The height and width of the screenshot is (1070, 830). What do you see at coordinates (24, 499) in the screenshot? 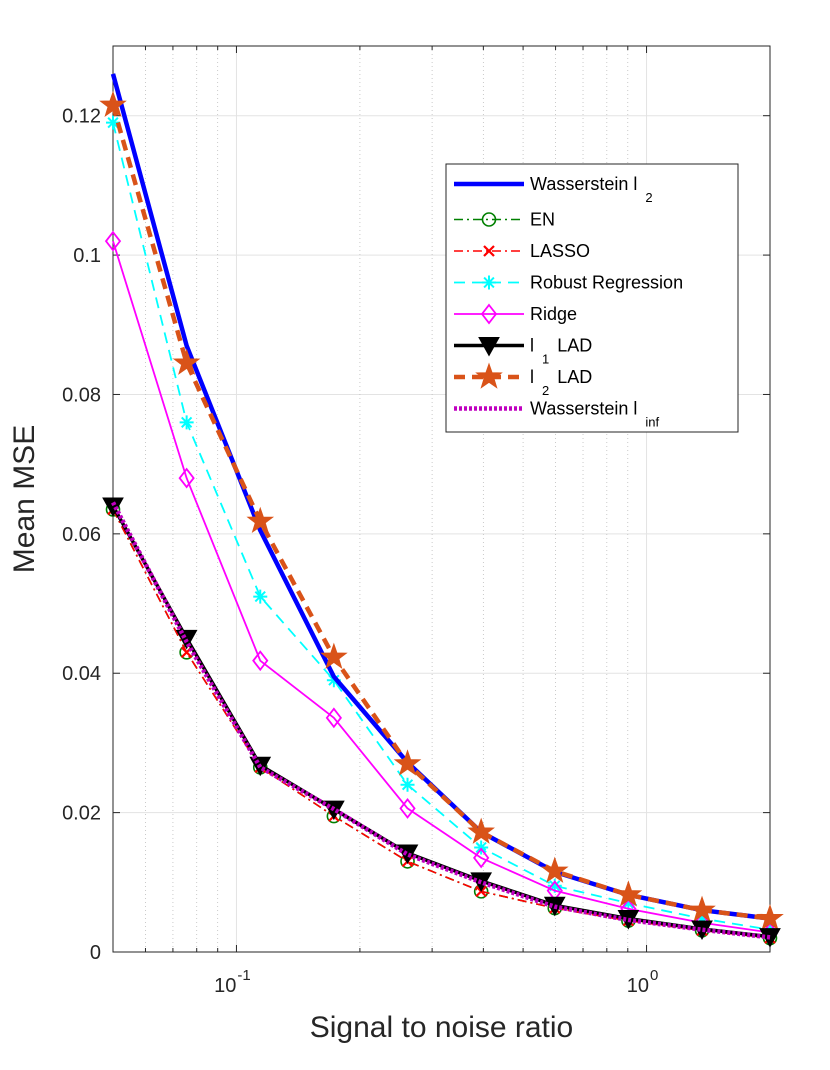
I see `y-axis-label: Mean MSE` at bounding box center [24, 499].